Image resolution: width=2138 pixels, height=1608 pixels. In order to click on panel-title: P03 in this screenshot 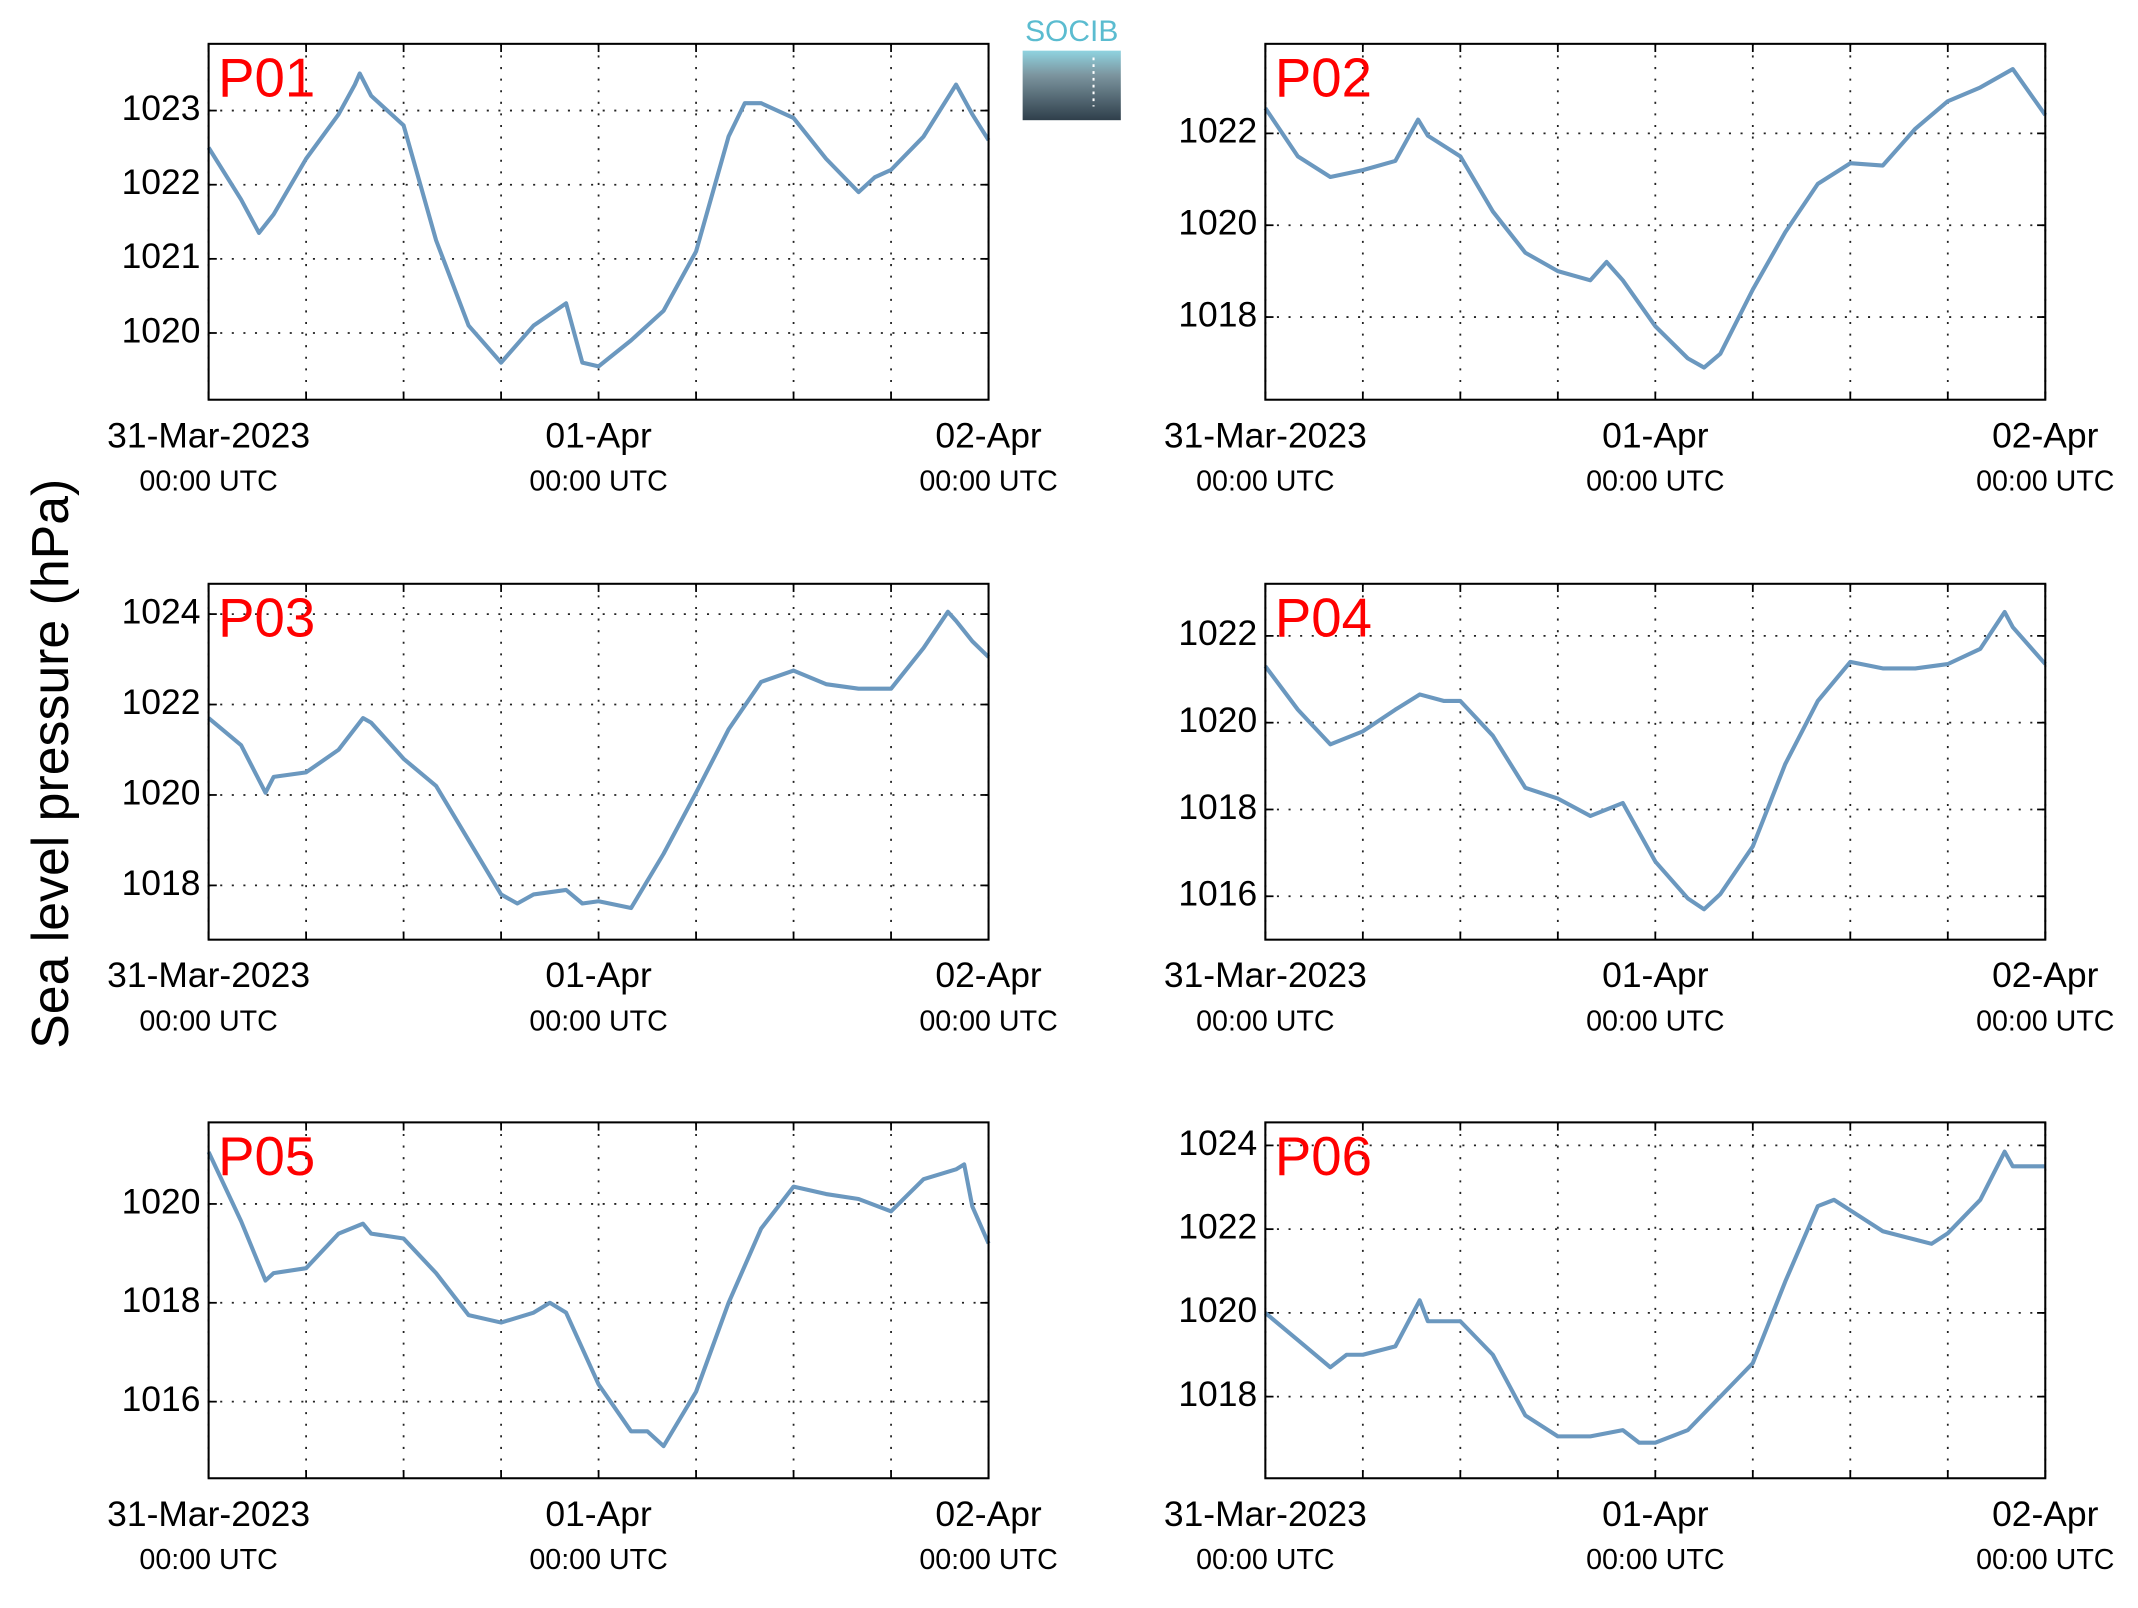, I will do `click(266, 617)`.